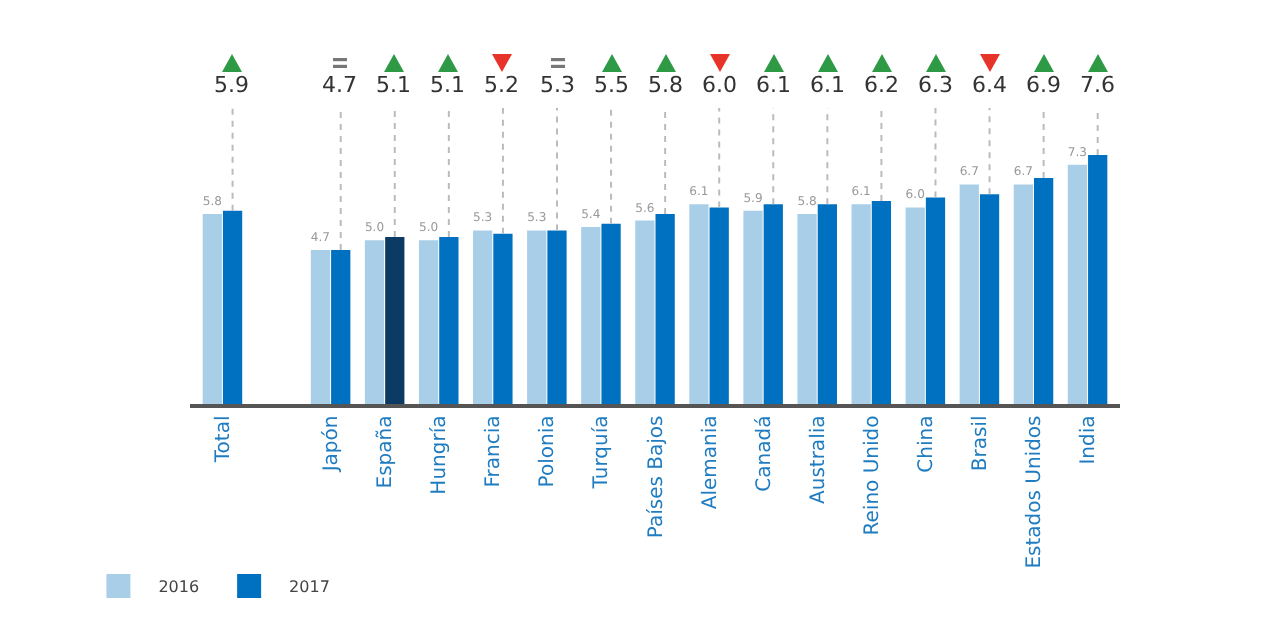 This screenshot has height=640, width=1280. Describe the element at coordinates (926, 444) in the screenshot. I see `x-tick-label: China` at that location.